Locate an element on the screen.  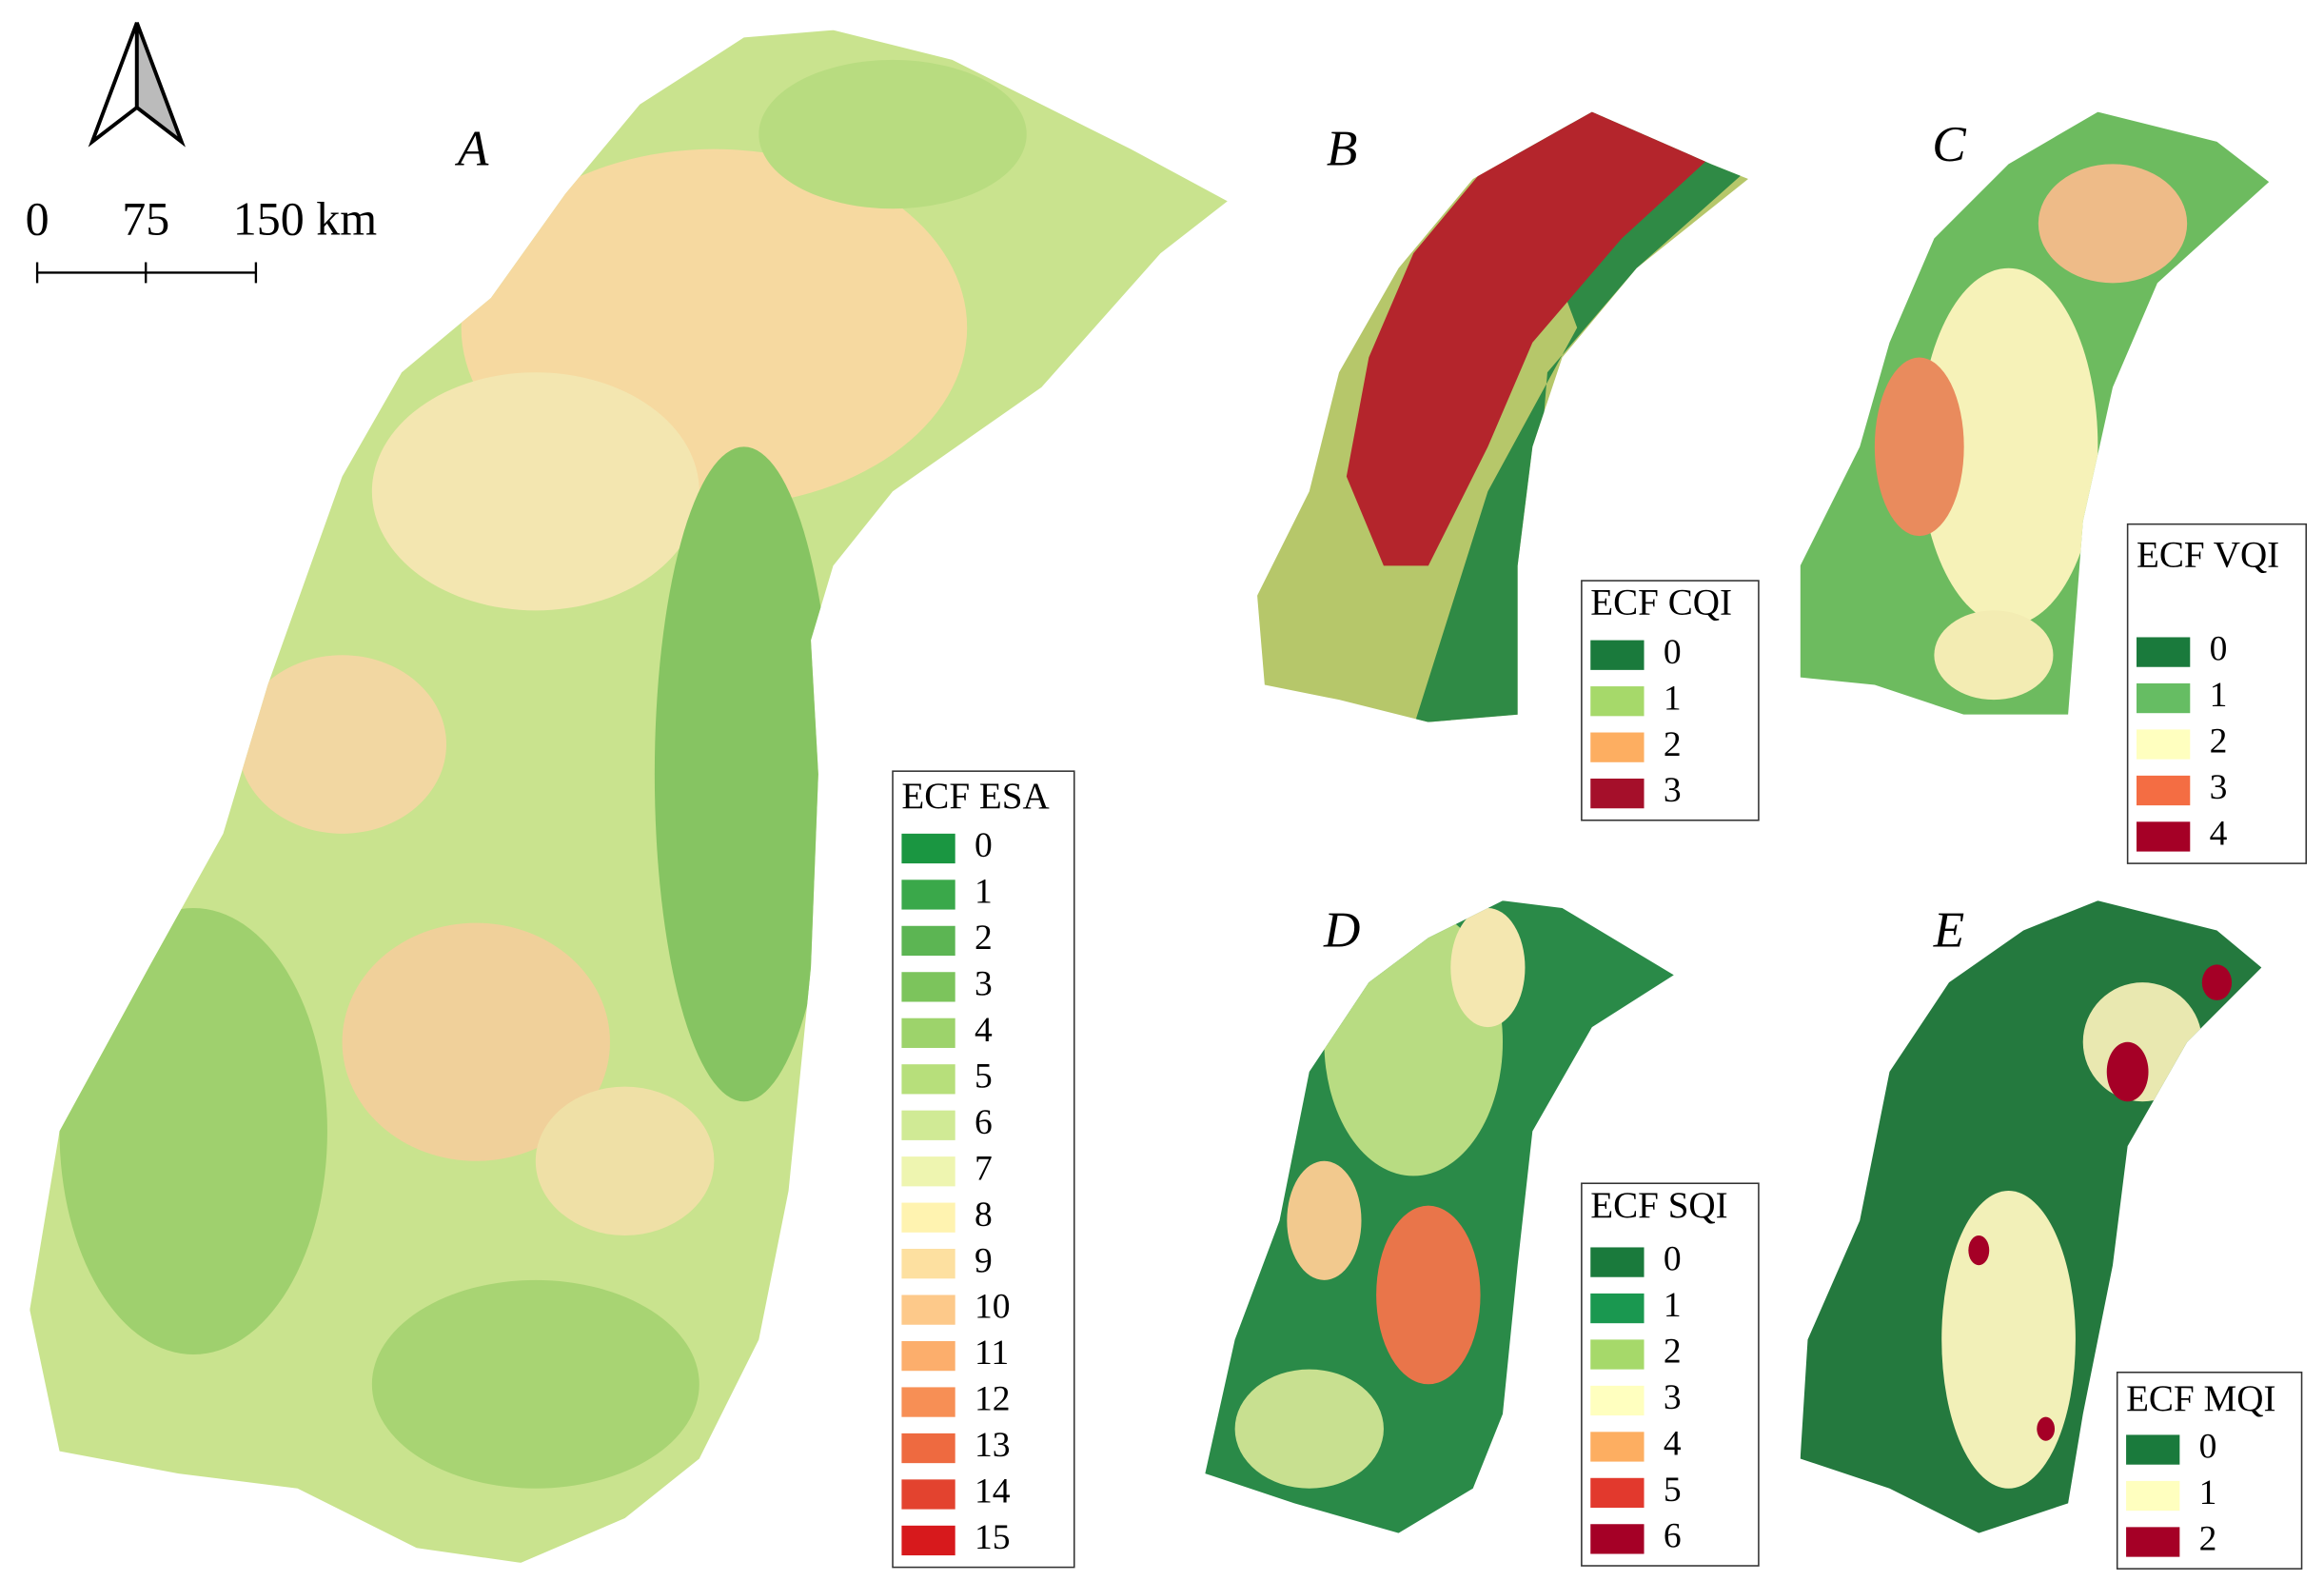
panel-label: D is located at coordinates (1341, 930).